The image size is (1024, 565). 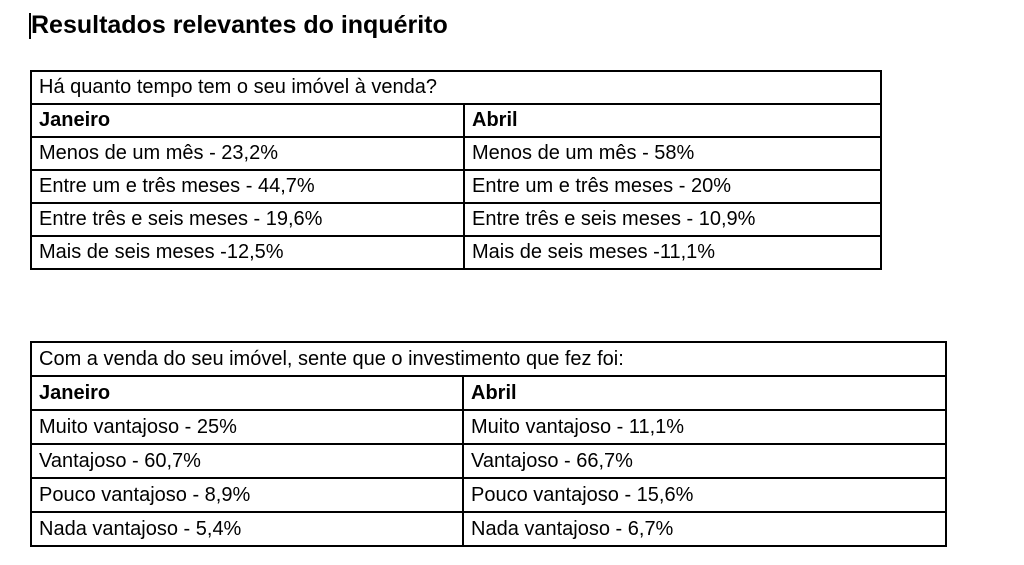 What do you see at coordinates (247, 252) in the screenshot?
I see `table-cell: Mais de seis meses -12,5%` at bounding box center [247, 252].